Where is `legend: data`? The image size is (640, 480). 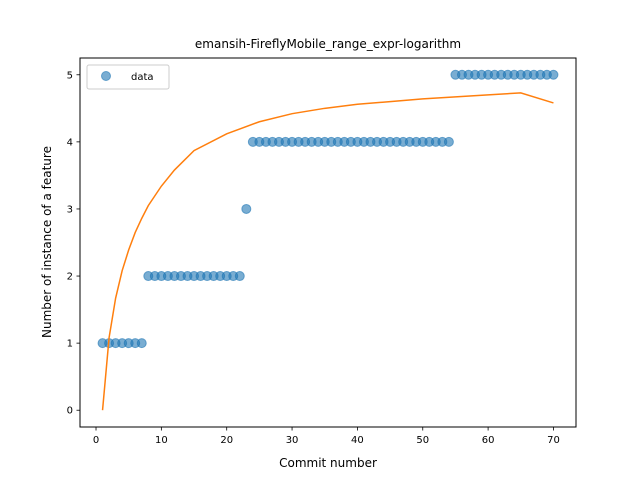 legend: data is located at coordinates (128, 77).